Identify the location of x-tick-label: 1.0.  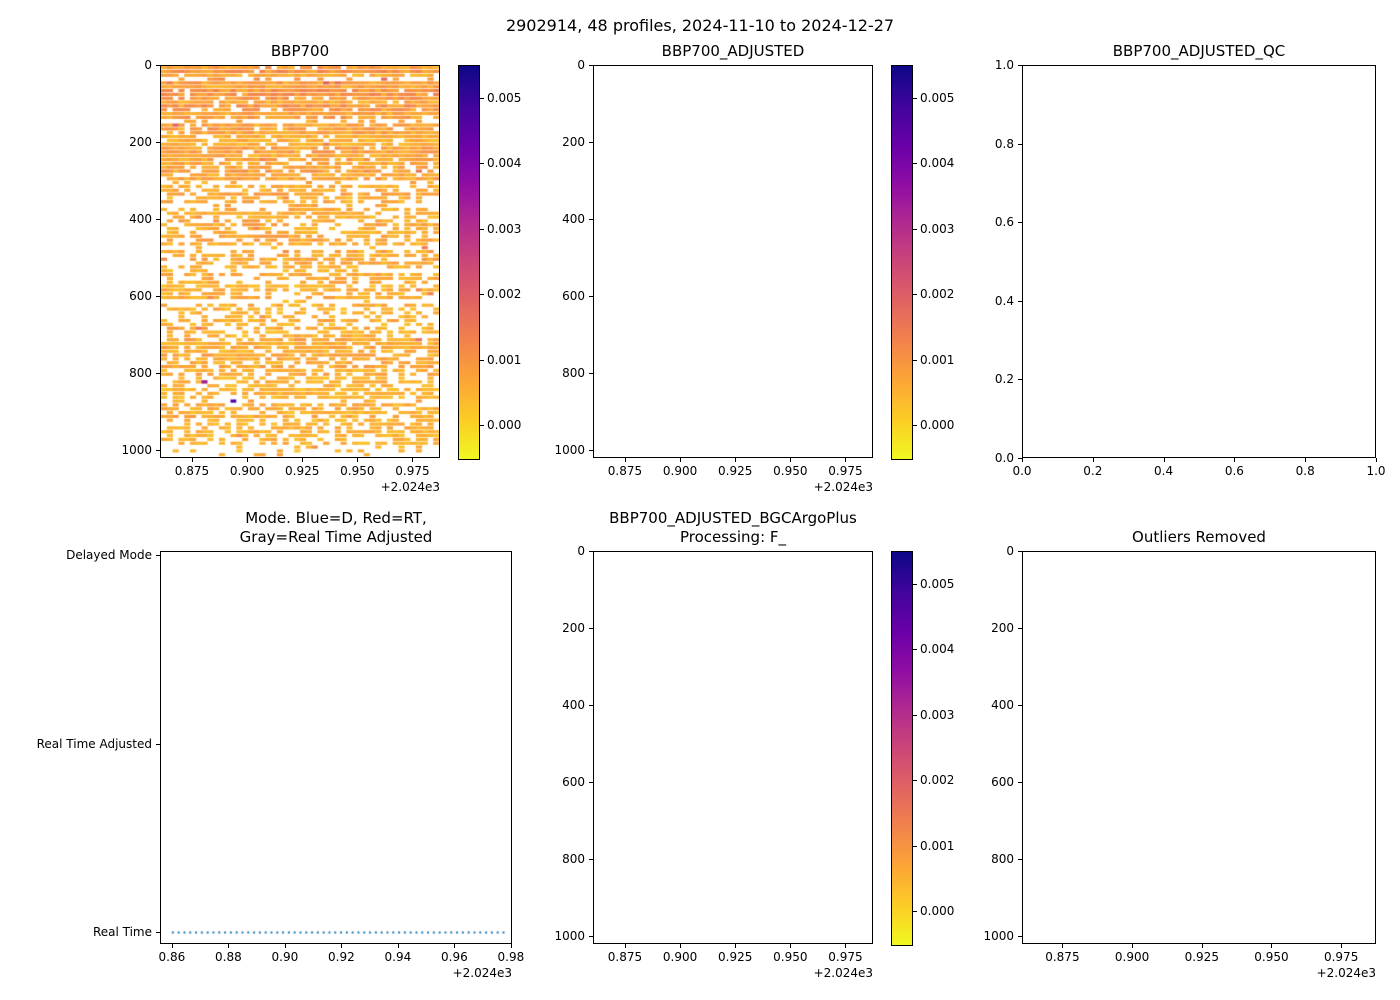
(1376, 471).